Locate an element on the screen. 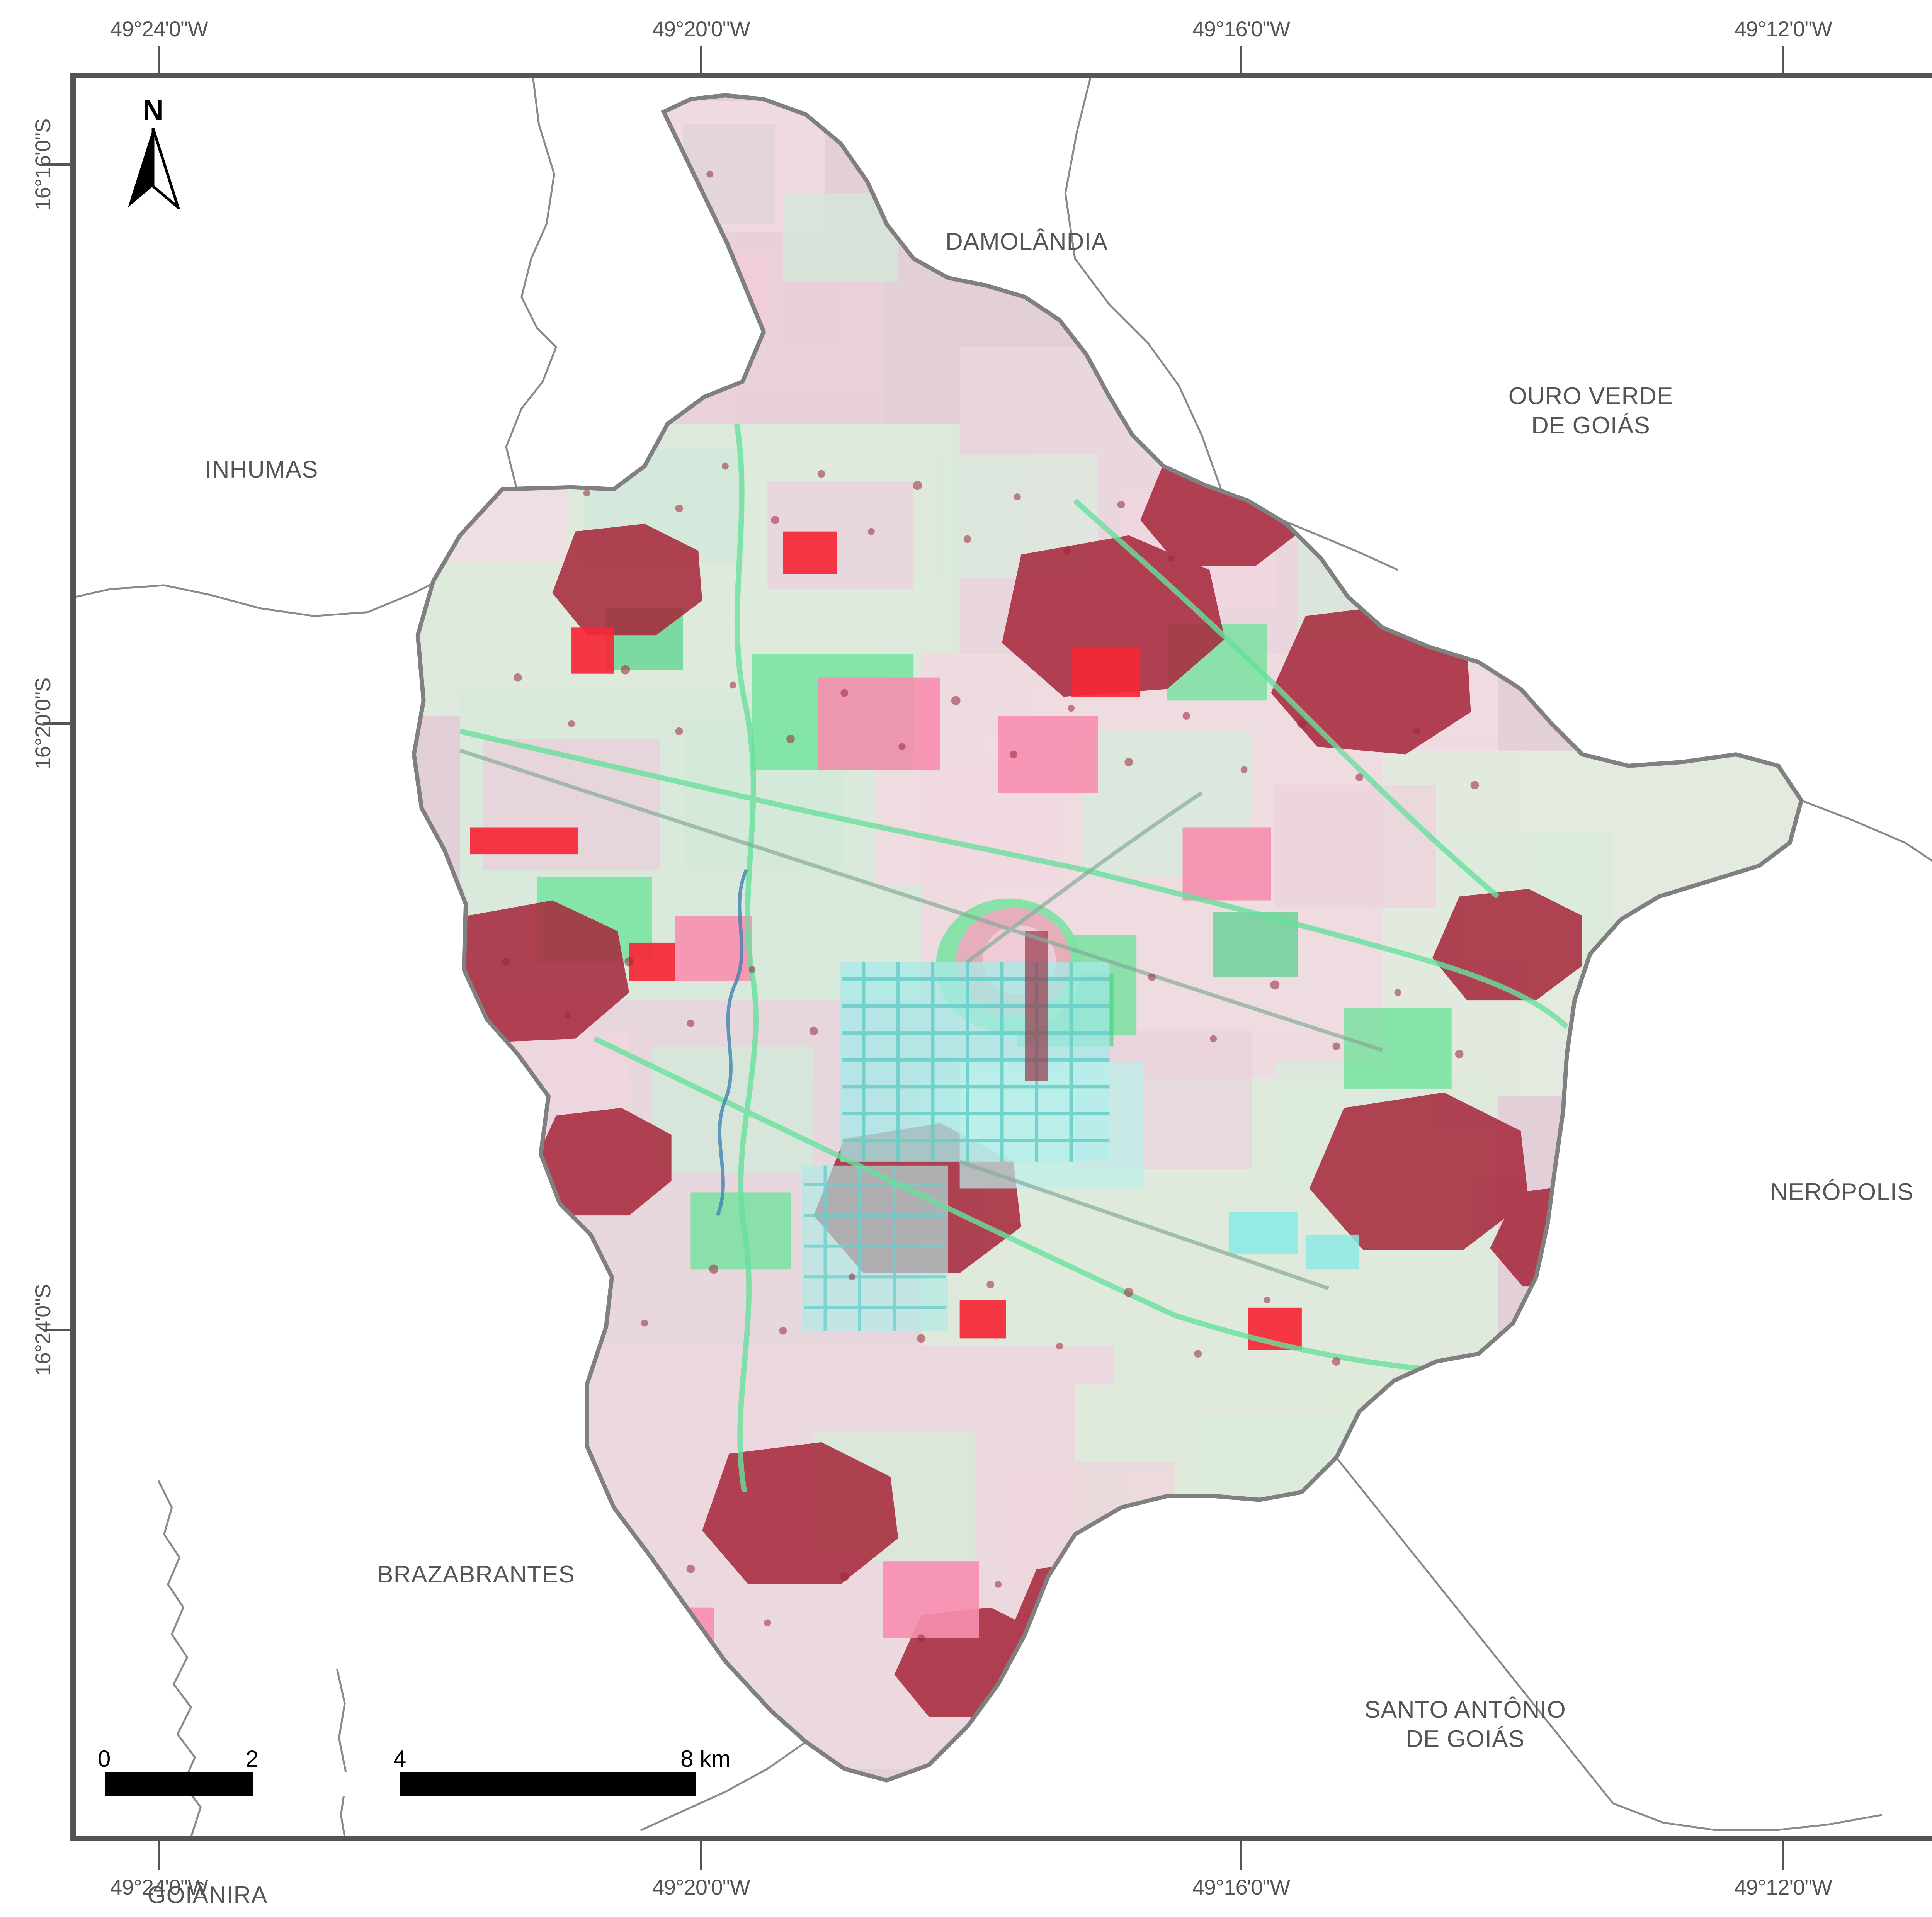 Image resolution: width=1932 pixels, height=1917 pixels. place-label-text: SANTO ANTÔNIO DE GOIÁS is located at coordinates (1465, 1724).